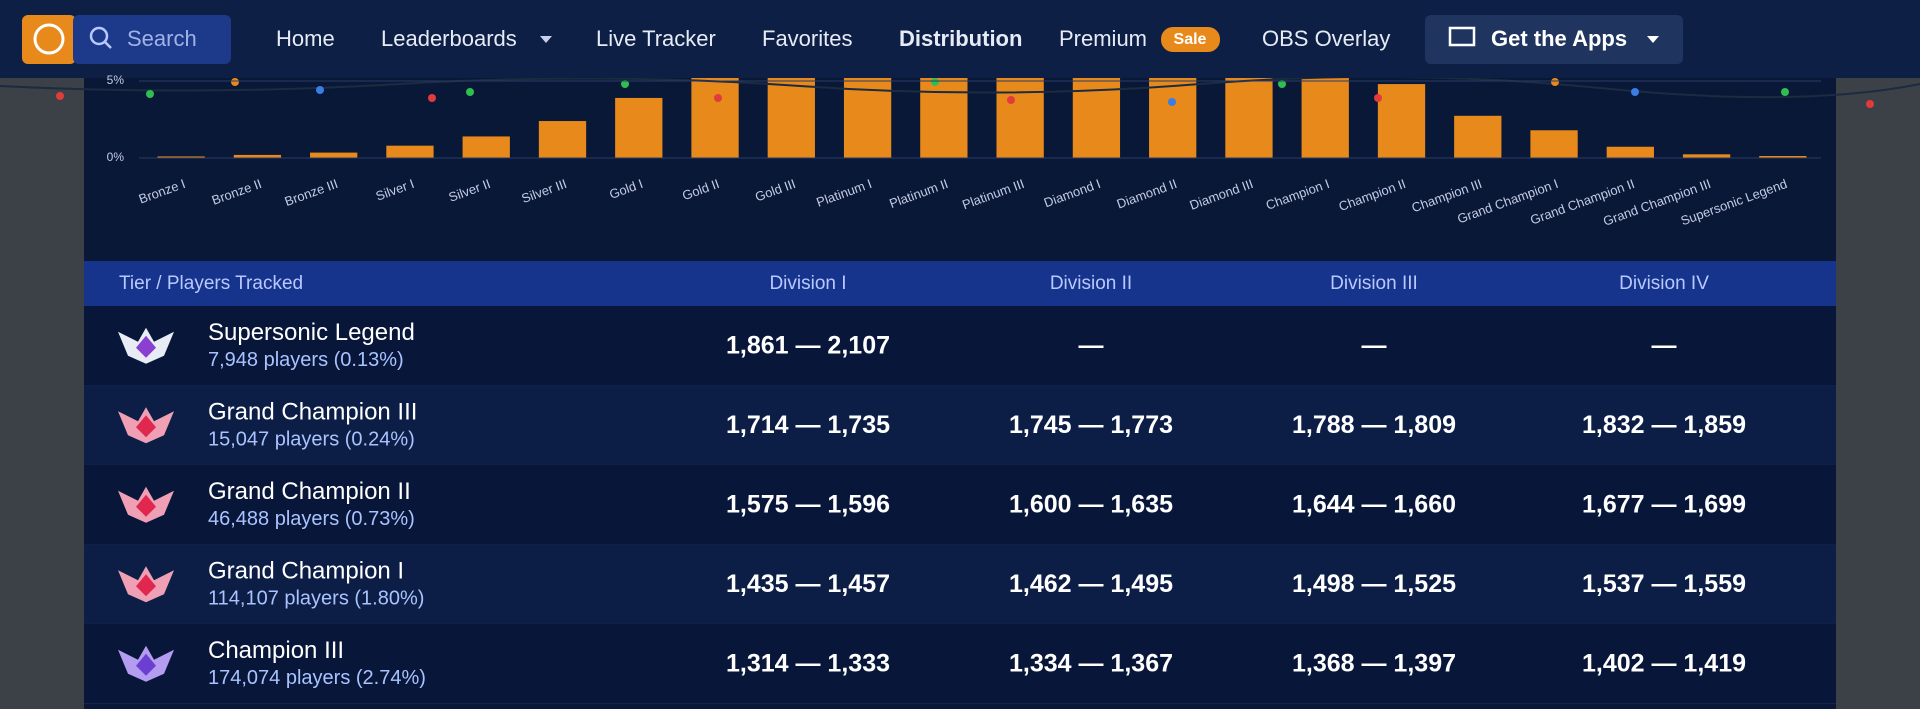  Describe the element at coordinates (807, 283) in the screenshot. I see `column-header: Division I` at that location.